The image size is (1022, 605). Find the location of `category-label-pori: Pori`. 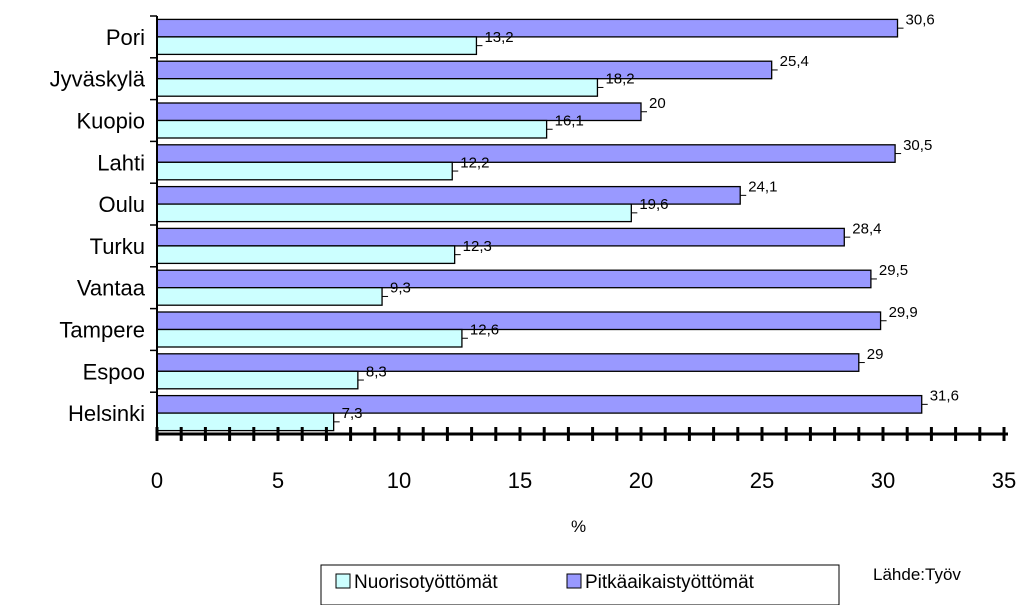

category-label-pori: Pori is located at coordinates (125, 37).